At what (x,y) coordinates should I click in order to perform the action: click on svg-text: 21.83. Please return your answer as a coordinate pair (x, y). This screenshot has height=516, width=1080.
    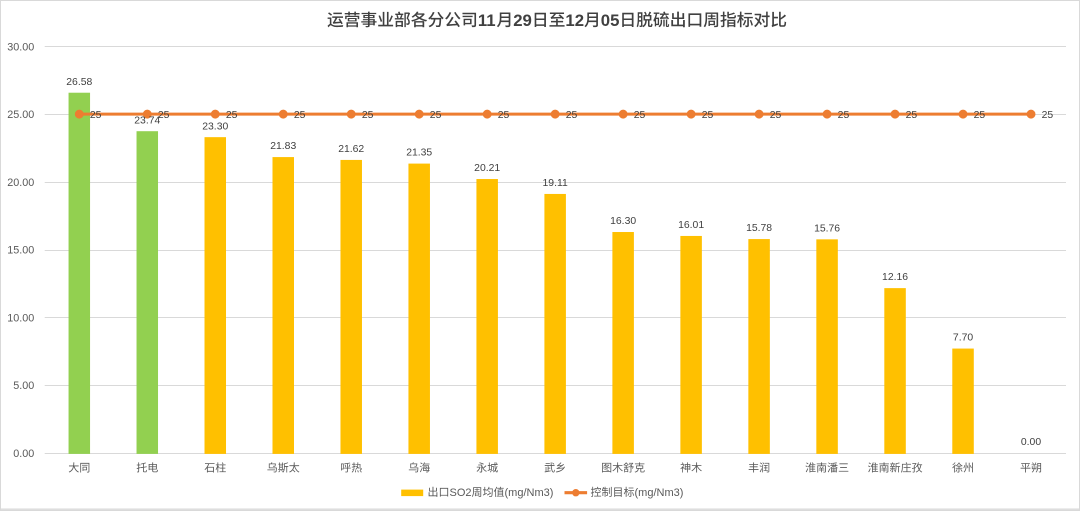
    Looking at the image, I should click on (283, 146).